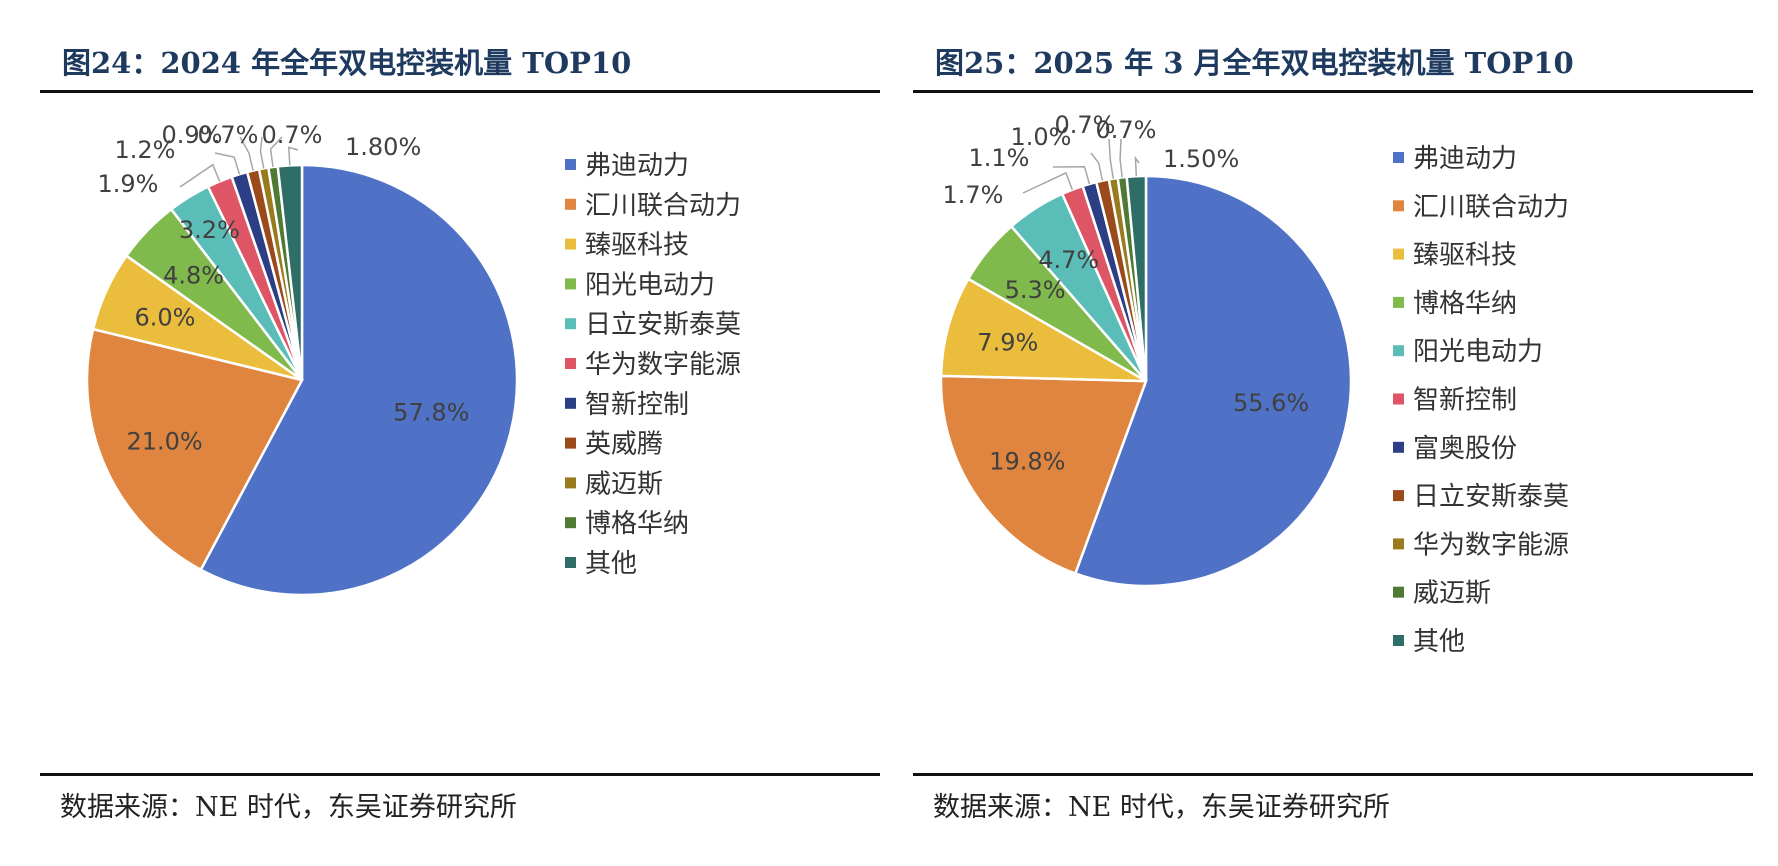  I want to click on slice-label-1-6: 1.1%, so click(999, 158).